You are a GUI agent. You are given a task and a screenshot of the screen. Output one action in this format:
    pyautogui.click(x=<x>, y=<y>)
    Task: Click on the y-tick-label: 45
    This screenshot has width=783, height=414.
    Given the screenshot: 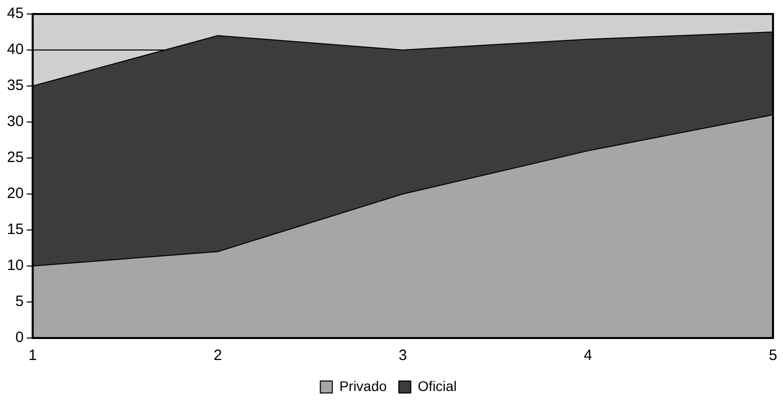 What is the action you would take?
    pyautogui.click(x=15, y=13)
    